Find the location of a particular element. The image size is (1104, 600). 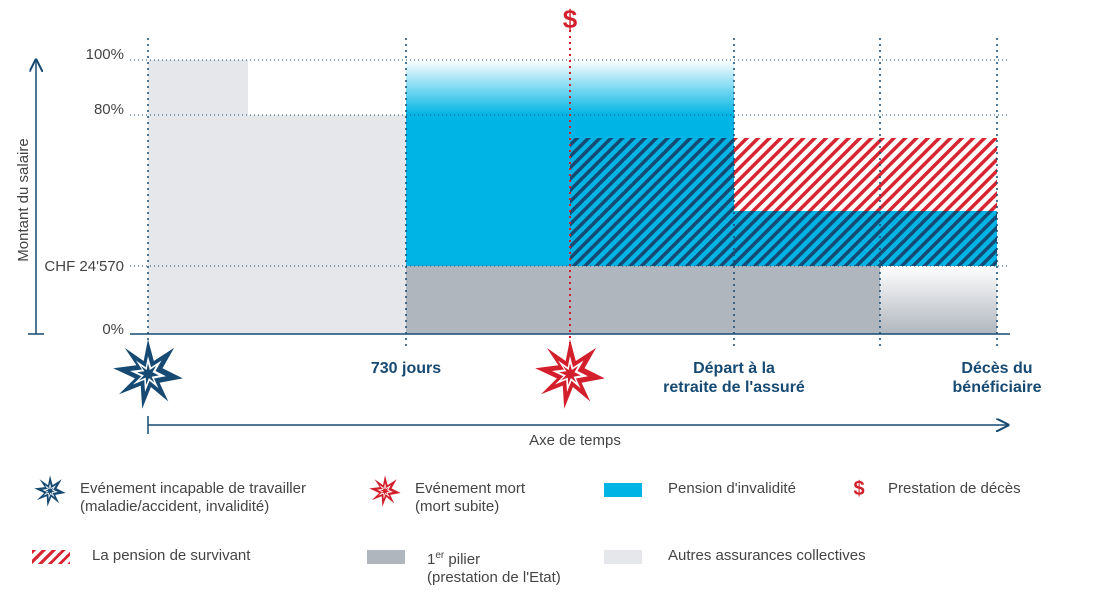

legend-survivant: La pension de survivant is located at coordinates (141, 556).